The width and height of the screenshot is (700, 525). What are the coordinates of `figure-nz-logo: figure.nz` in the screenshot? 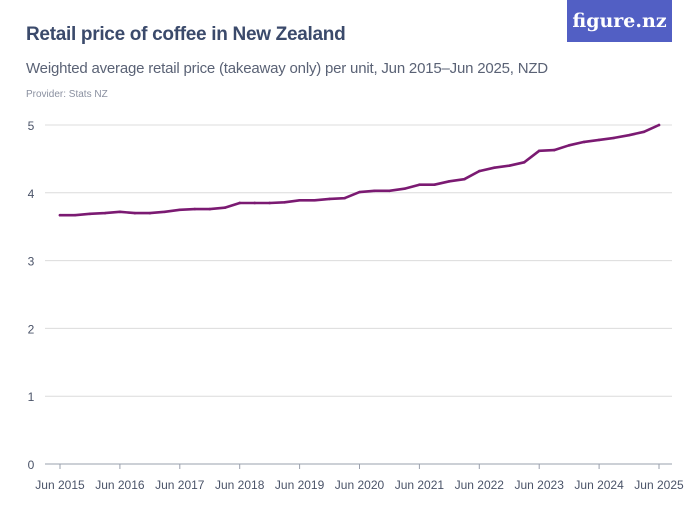 It's located at (619, 21).